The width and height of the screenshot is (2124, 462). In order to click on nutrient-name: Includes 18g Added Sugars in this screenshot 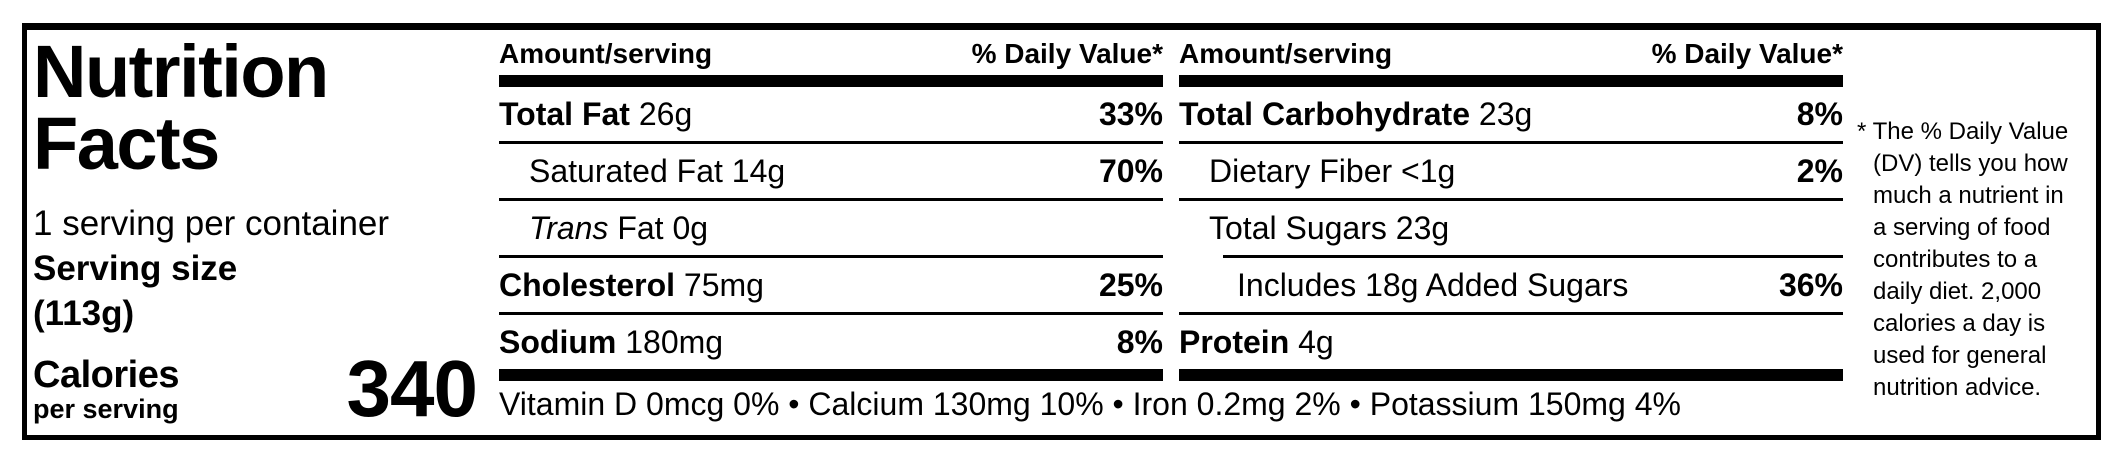, I will do `click(1403, 285)`.